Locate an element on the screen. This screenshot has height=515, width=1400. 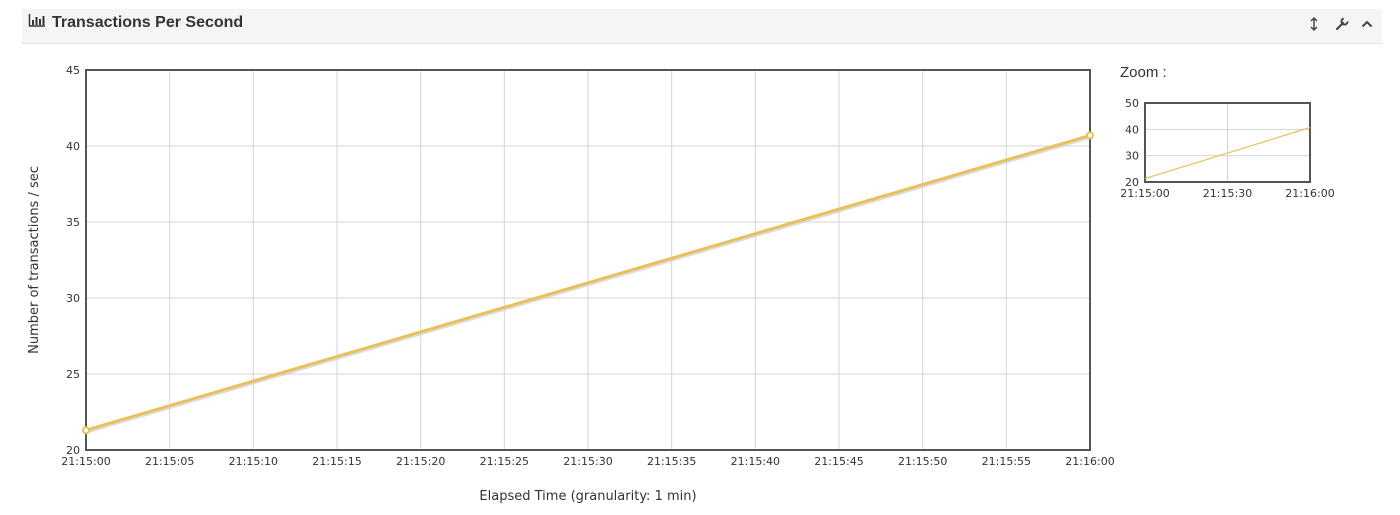
x-tick-label: 21:15:20 is located at coordinates (420, 461).